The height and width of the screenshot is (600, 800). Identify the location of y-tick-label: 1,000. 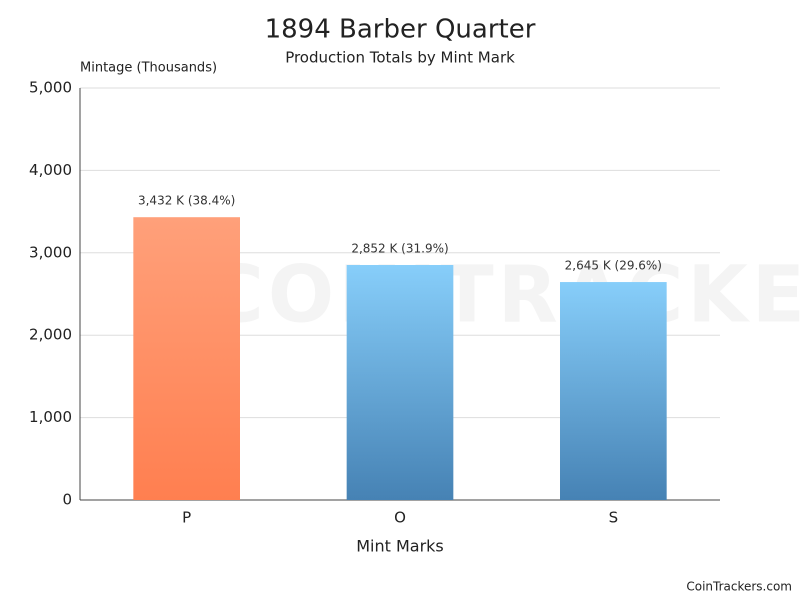
(50, 417).